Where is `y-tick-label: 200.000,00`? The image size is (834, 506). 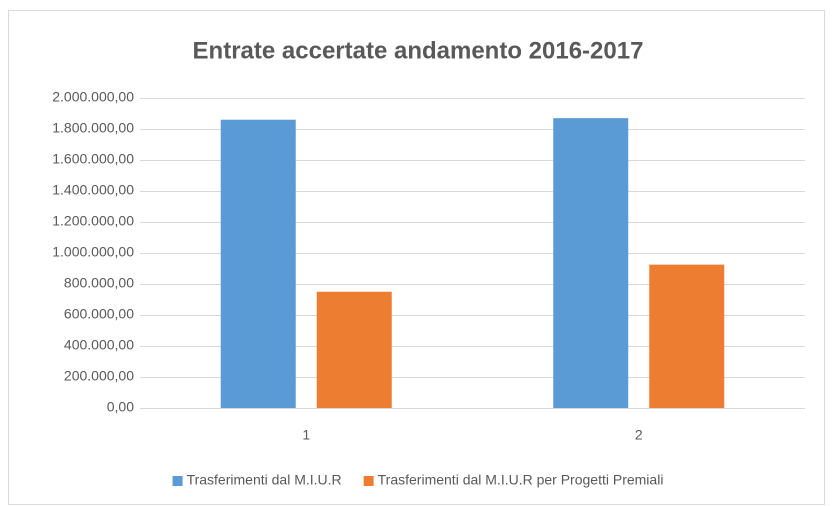
y-tick-label: 200.000,00 is located at coordinates (99, 376).